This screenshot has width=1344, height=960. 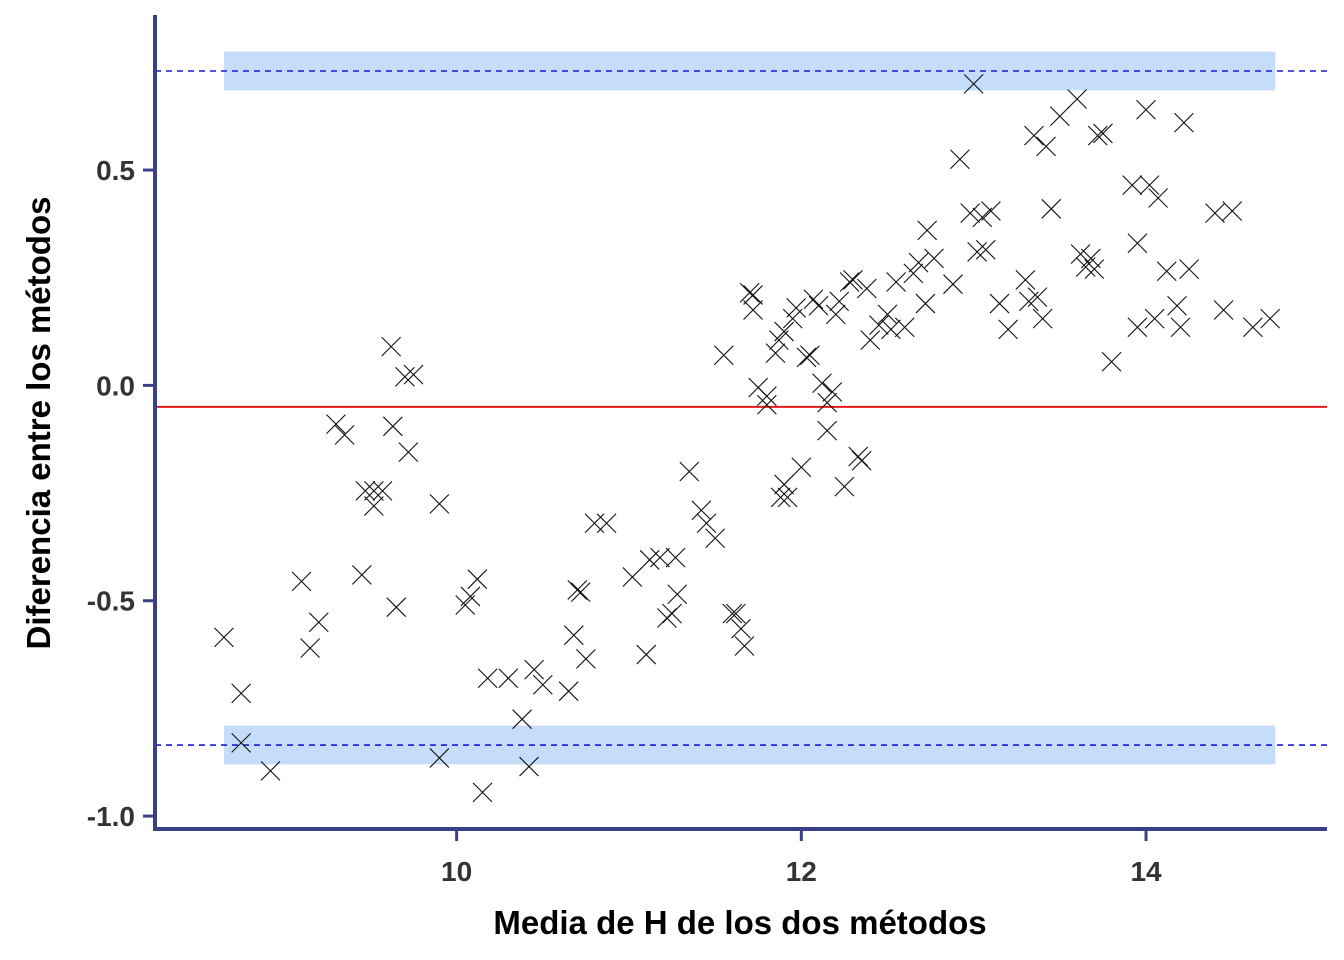 What do you see at coordinates (111, 601) in the screenshot?
I see `y-tick-label: -0.5` at bounding box center [111, 601].